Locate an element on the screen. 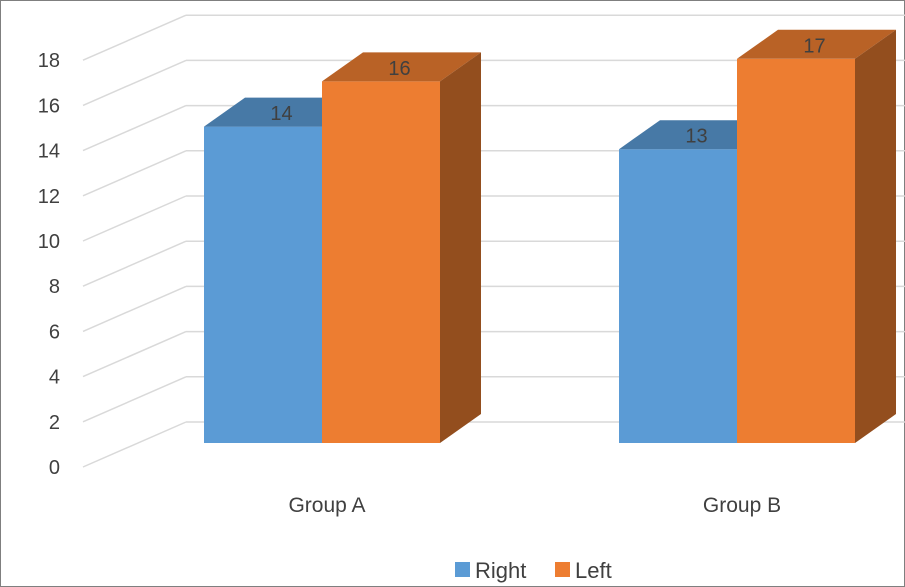 This screenshot has width=905, height=587. x-category-label: Group A is located at coordinates (326, 505).